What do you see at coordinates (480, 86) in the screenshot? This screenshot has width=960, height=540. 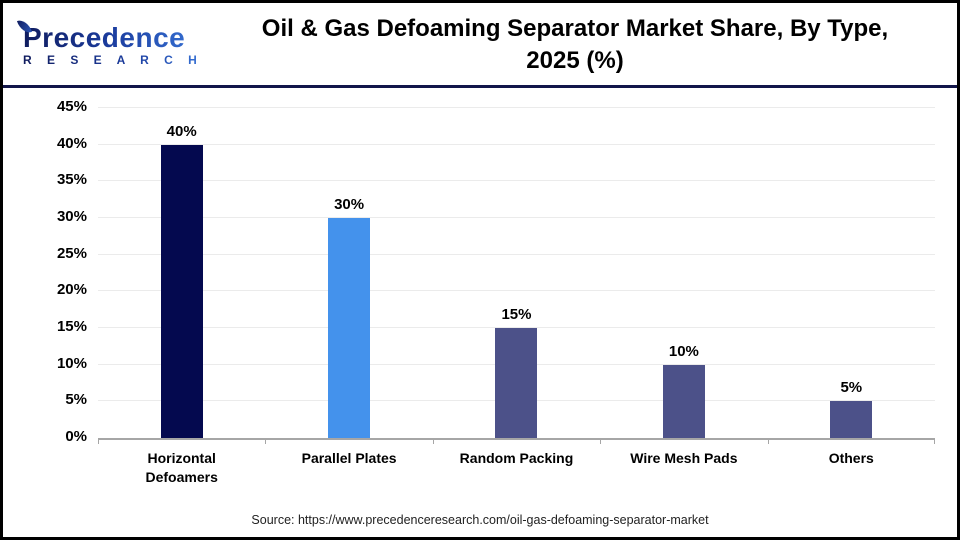 I see `header-divider` at bounding box center [480, 86].